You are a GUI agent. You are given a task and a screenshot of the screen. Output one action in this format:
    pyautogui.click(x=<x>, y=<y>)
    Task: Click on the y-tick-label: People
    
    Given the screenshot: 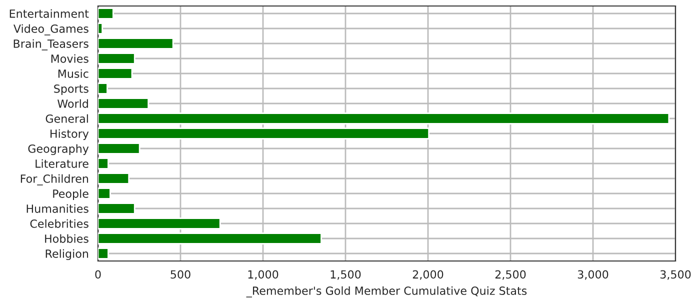 What is the action you would take?
    pyautogui.click(x=70, y=194)
    